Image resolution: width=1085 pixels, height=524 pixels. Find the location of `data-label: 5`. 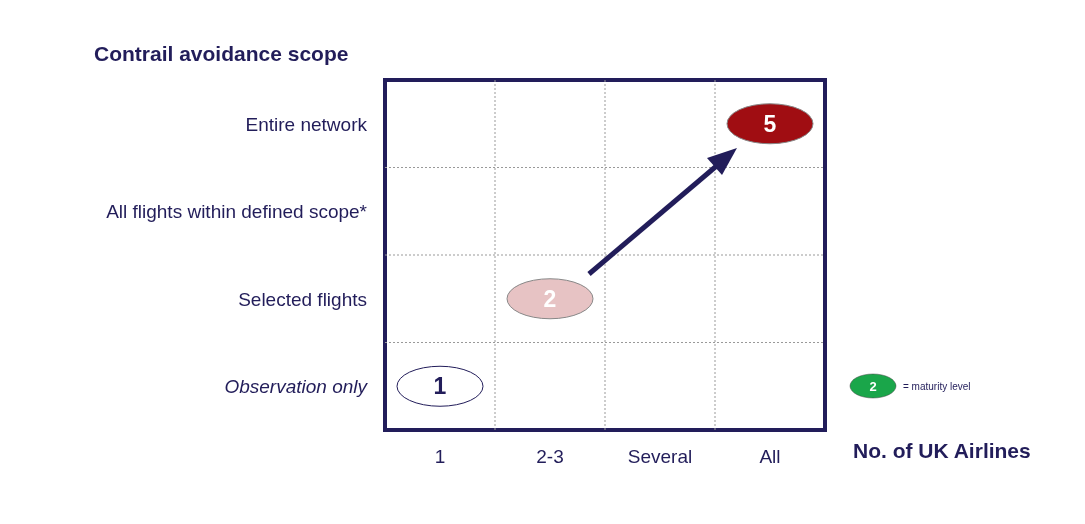

data-label: 5 is located at coordinates (770, 123).